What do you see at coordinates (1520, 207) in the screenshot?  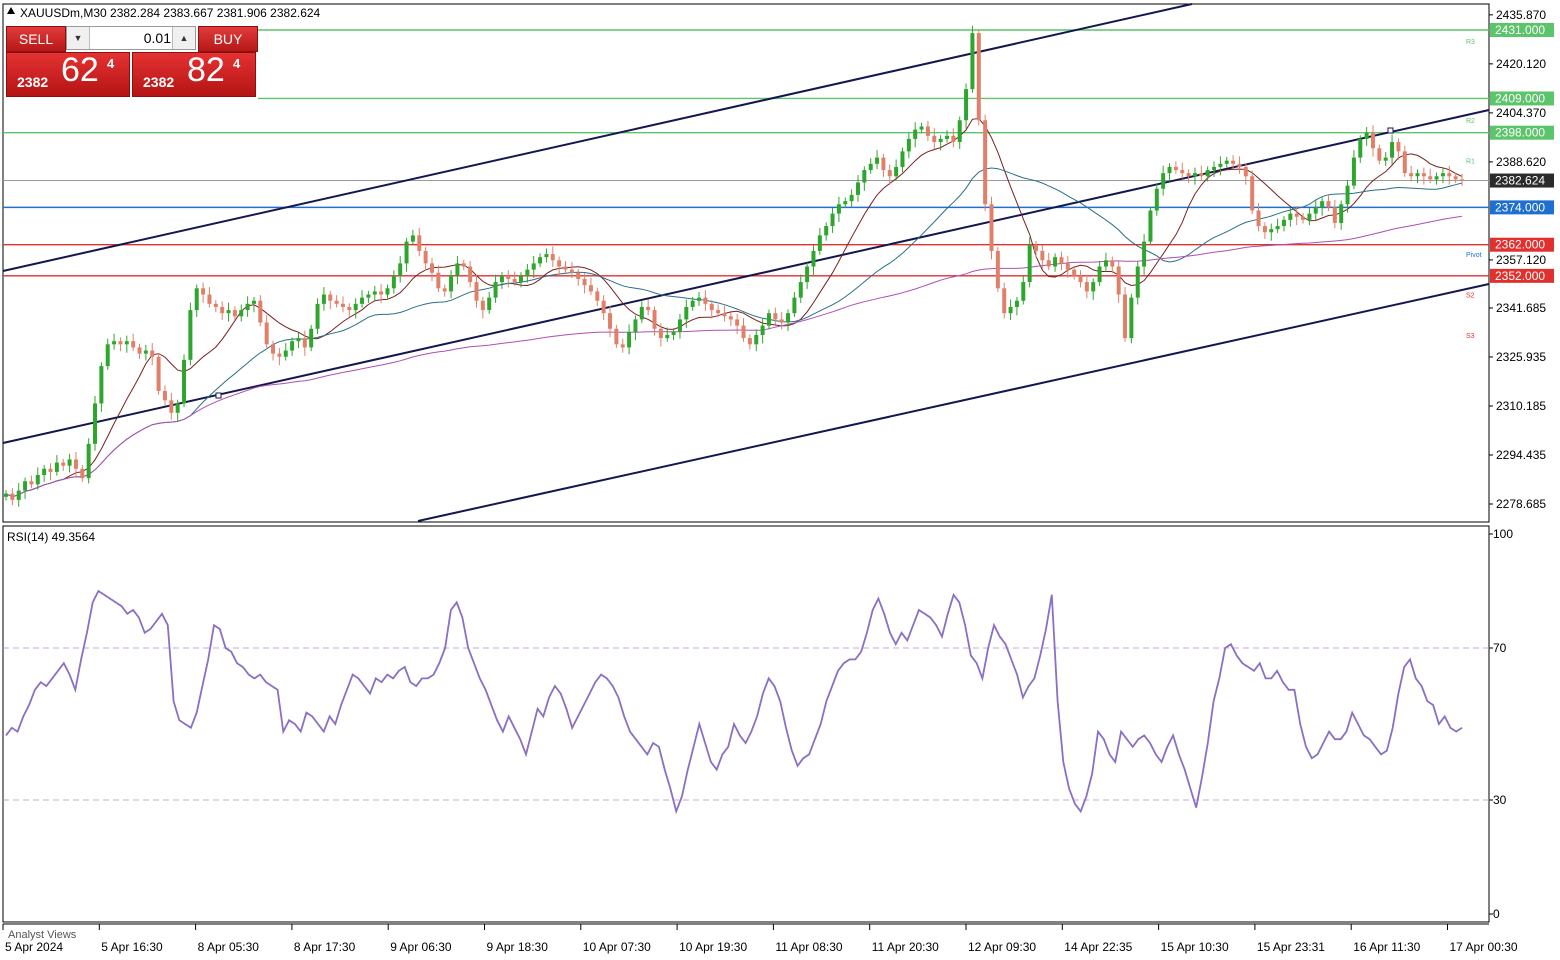 I see `level-price-label: 2374.000` at bounding box center [1520, 207].